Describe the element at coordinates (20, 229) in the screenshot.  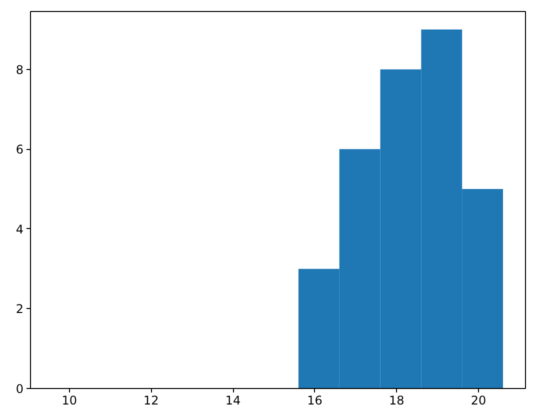
I see `y-tick-label: 4` at that location.